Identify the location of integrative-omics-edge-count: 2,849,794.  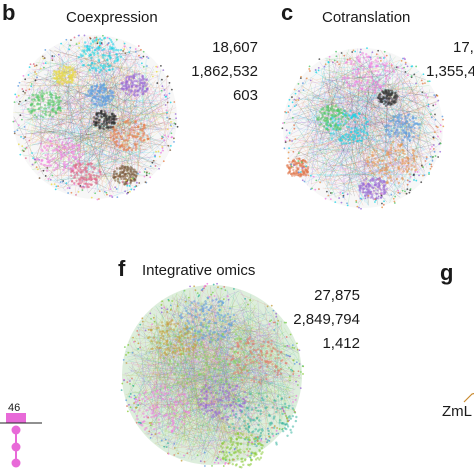
(326, 319).